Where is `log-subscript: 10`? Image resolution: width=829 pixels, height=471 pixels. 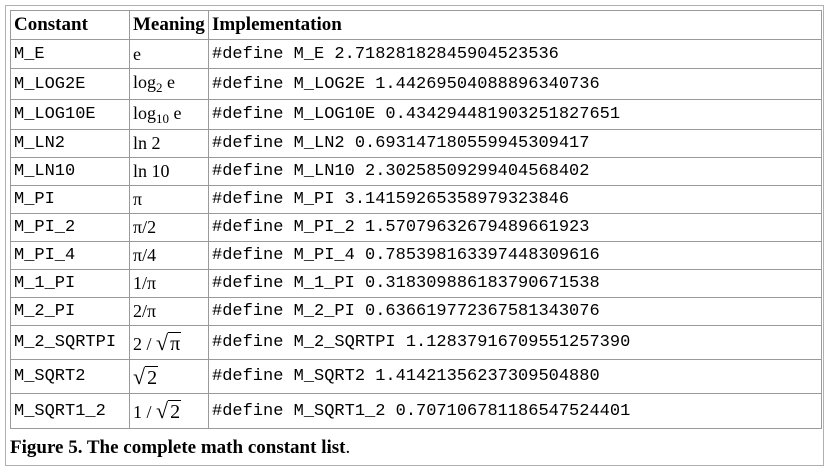 log-subscript: 10 is located at coordinates (163, 118).